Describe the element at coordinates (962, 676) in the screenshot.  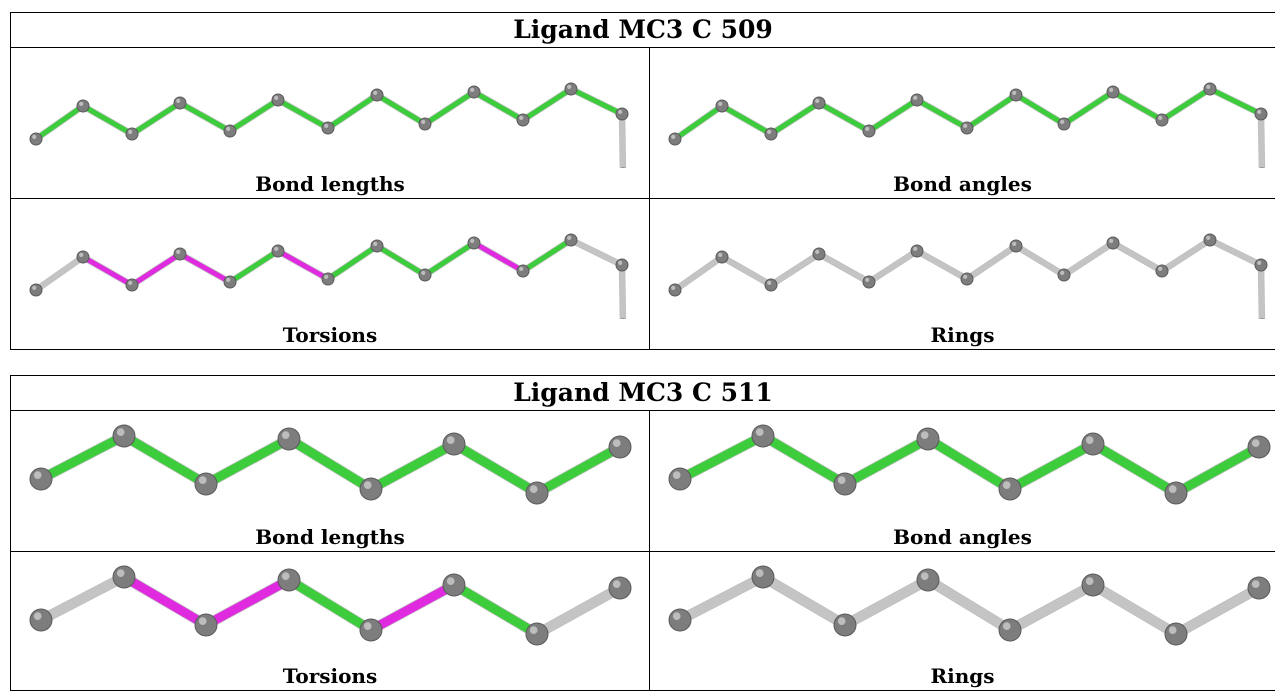
I see `panel-label: Rings` at that location.